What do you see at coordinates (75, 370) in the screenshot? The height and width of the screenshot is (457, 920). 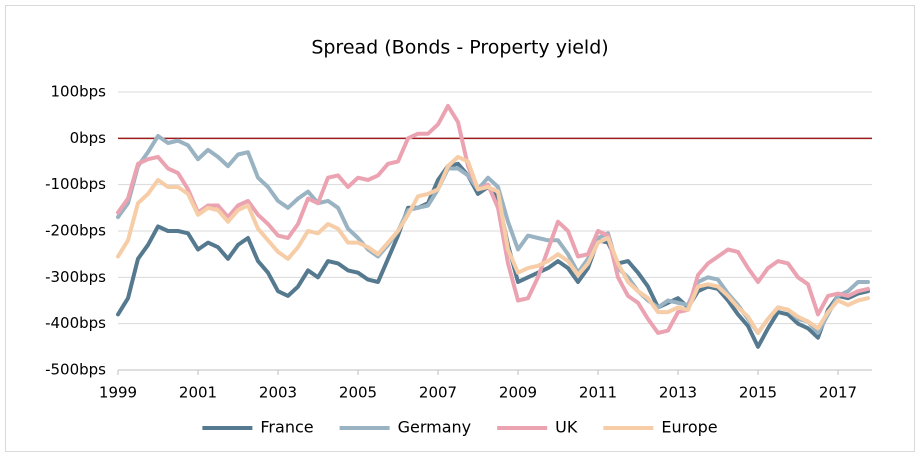 I see `y-tick-label: -500bps` at bounding box center [75, 370].